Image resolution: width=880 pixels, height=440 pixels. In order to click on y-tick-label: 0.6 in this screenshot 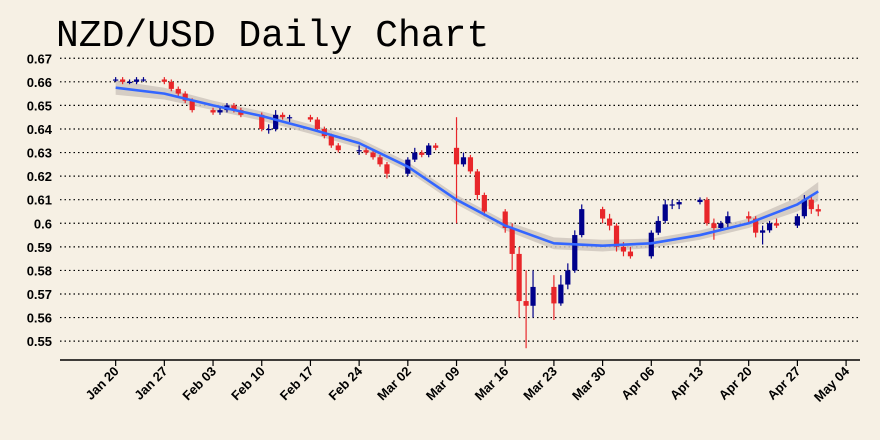, I will do `click(43, 223)`.